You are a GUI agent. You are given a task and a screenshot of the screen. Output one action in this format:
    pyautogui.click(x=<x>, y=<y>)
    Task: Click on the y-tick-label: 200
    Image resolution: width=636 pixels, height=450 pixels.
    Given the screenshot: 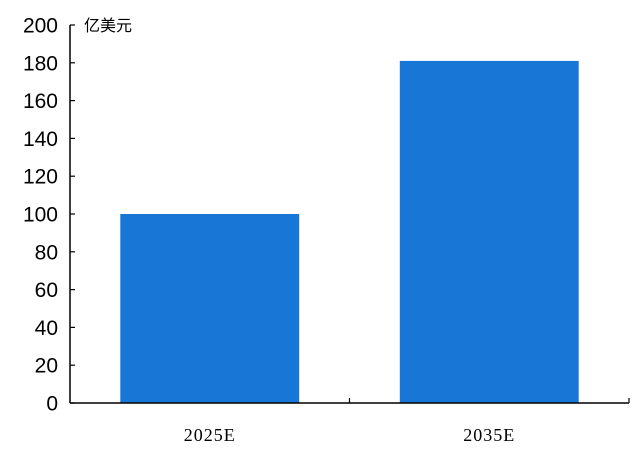 What is the action you would take?
    pyautogui.click(x=40, y=26)
    